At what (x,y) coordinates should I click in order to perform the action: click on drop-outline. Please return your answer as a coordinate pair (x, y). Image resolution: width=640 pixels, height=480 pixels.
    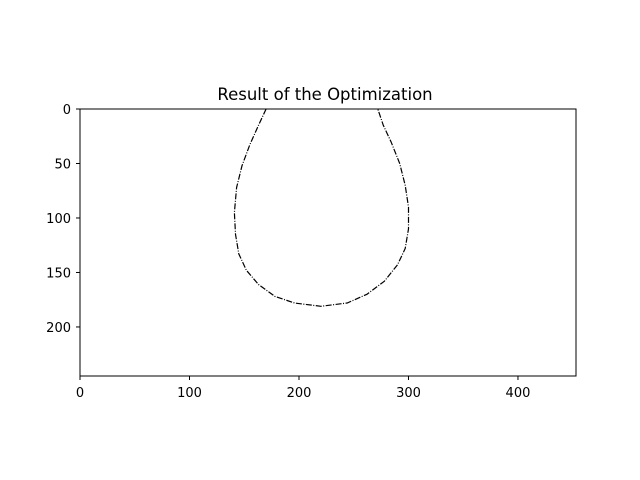
    Looking at the image, I should click on (321, 207).